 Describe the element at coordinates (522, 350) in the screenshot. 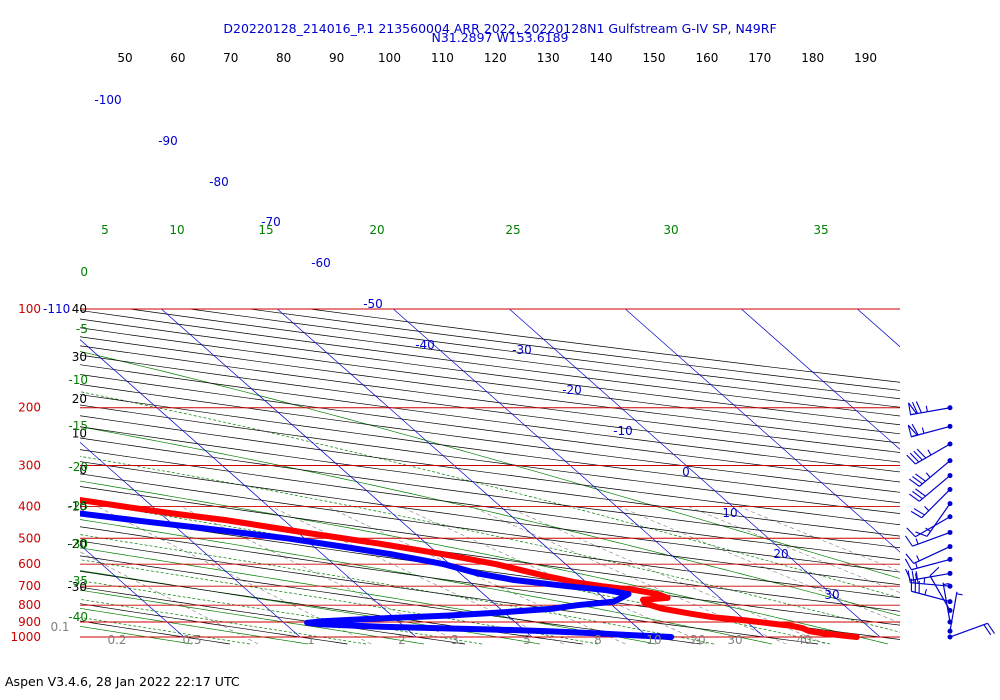

I see `isotherm-label: -30` at that location.